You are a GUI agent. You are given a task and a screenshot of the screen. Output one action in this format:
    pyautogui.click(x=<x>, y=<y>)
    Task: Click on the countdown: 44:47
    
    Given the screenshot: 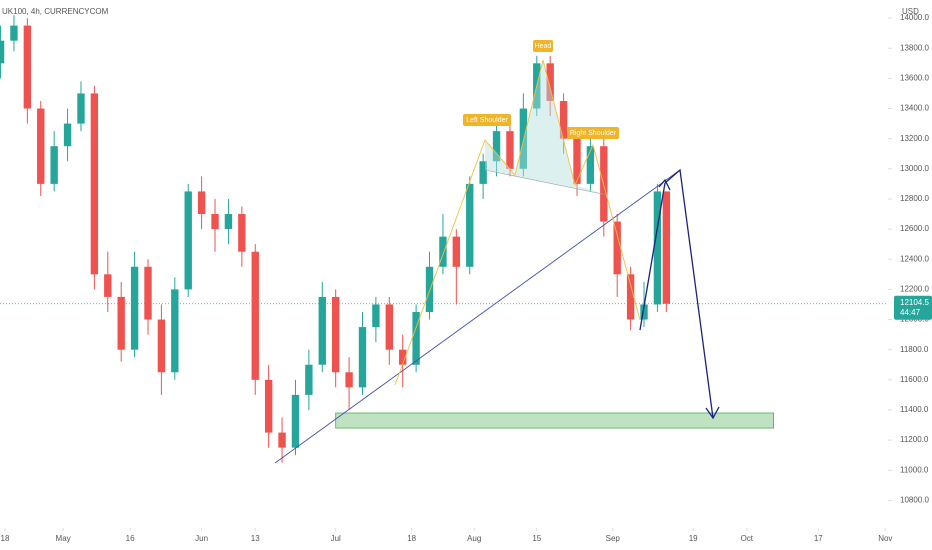 What is the action you would take?
    pyautogui.click(x=910, y=312)
    